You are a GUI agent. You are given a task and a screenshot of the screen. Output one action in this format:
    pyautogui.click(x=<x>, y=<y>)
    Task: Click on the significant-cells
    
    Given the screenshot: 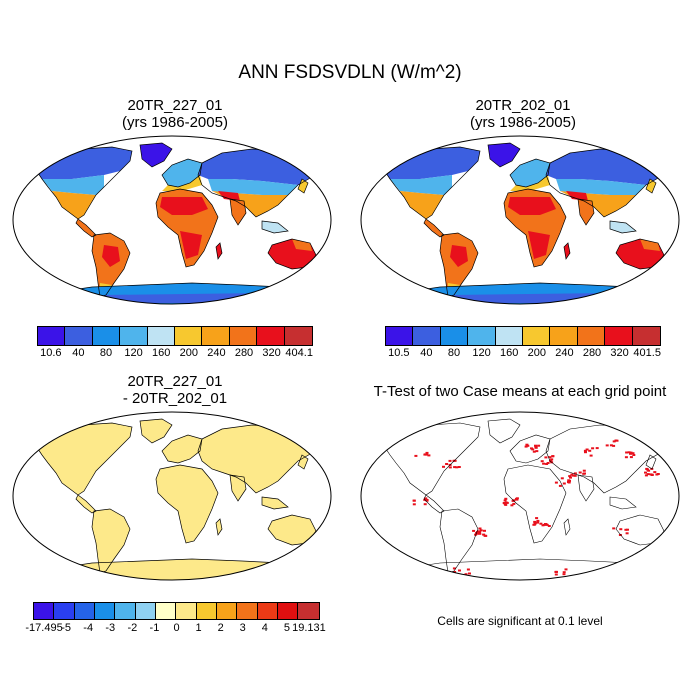 What is the action you would take?
    pyautogui.click(x=536, y=507)
    